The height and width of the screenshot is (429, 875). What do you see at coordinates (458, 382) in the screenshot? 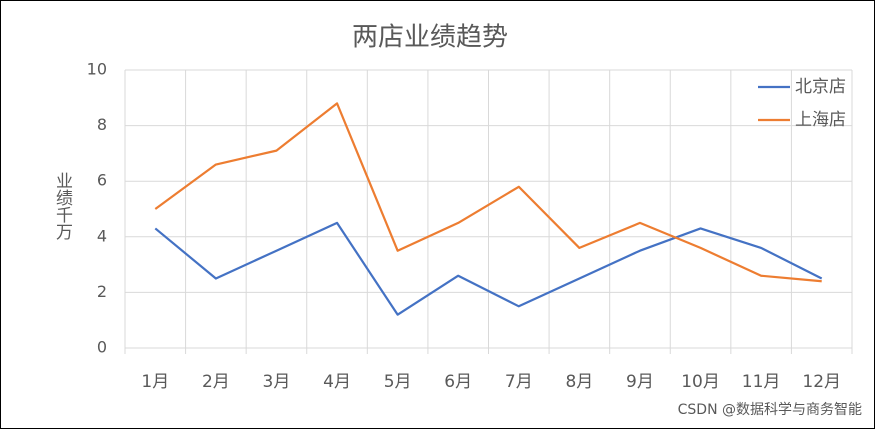
I see `x-tick-label: 6月` at bounding box center [458, 382].